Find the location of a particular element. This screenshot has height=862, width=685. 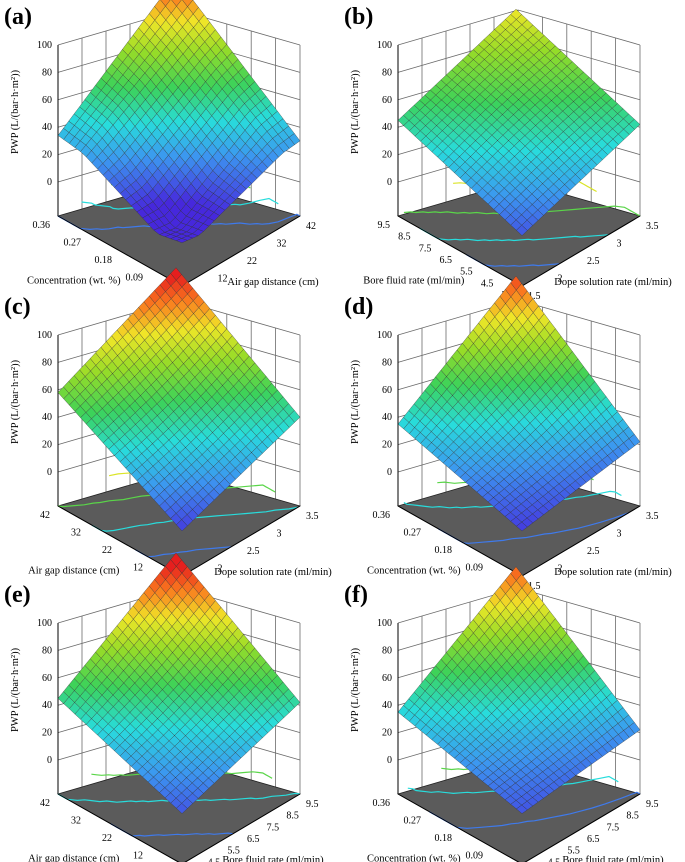

panel-label: (e) is located at coordinates (17, 595).